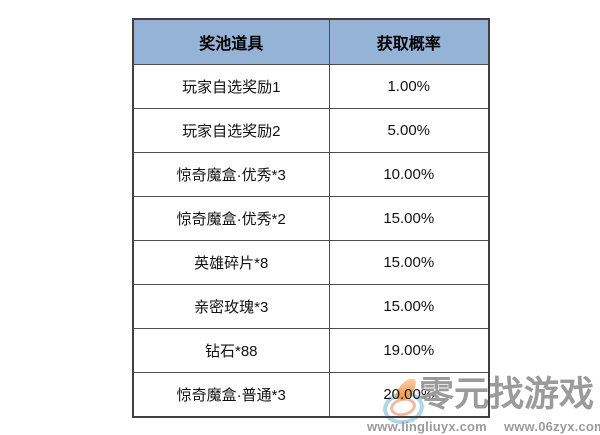 The height and width of the screenshot is (435, 600). What do you see at coordinates (427, 426) in the screenshot?
I see `watermark-url-lingliuyx: www.lingliuyx.com` at bounding box center [427, 426].